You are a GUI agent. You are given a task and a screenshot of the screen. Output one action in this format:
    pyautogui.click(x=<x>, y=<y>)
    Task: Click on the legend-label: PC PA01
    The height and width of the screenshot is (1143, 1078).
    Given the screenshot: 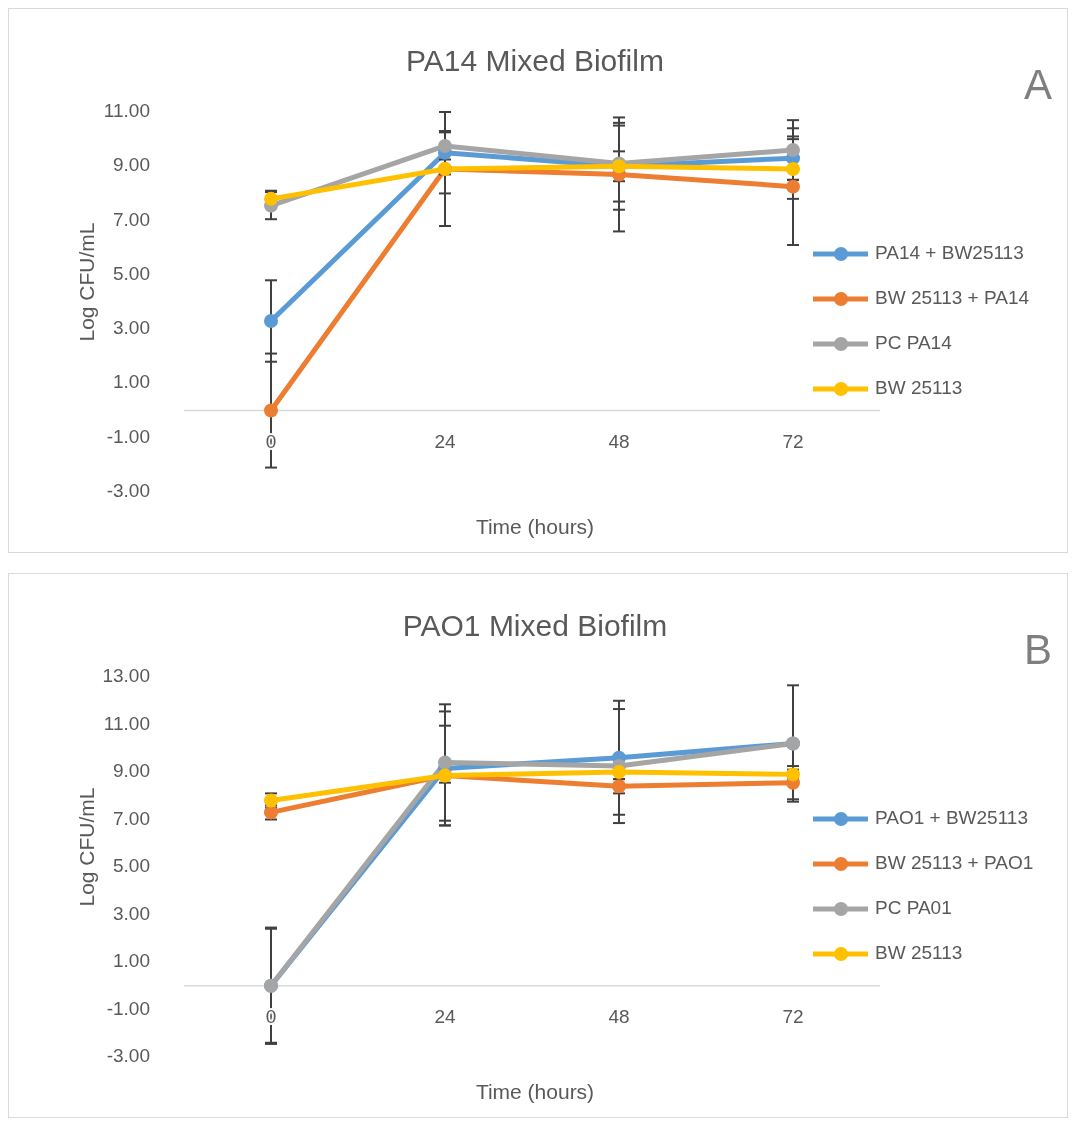 What is the action you would take?
    pyautogui.click(x=913, y=908)
    